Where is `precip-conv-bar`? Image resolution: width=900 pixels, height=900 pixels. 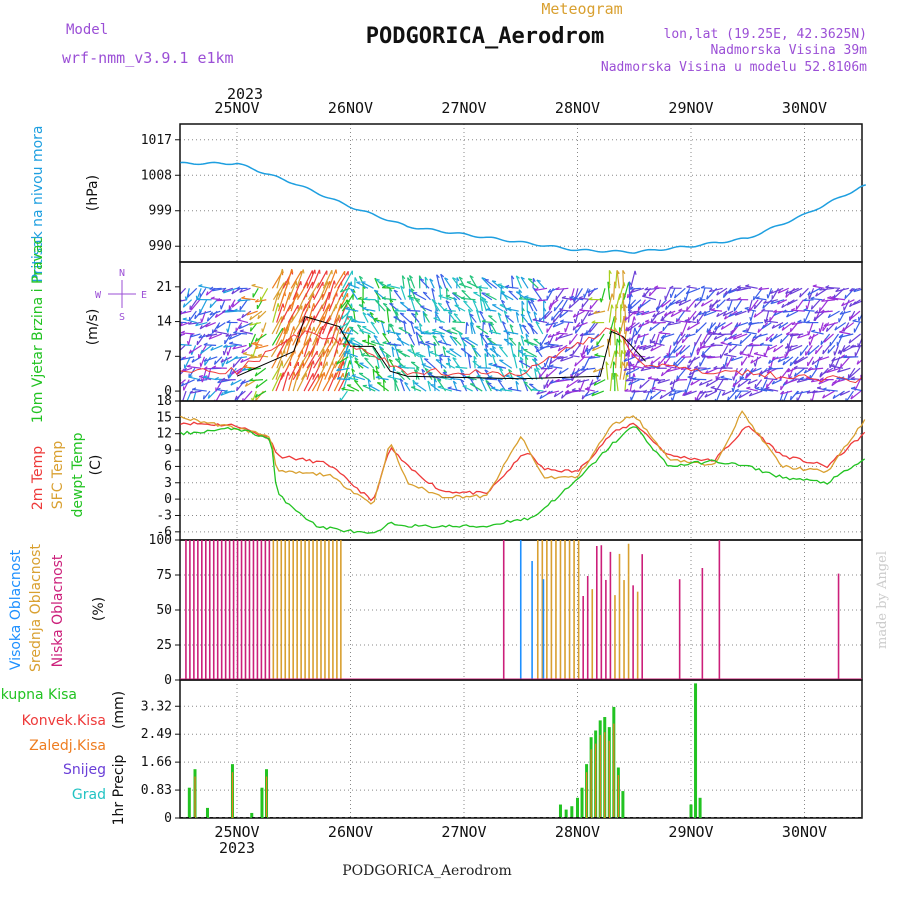 precip-conv-bar is located at coordinates (591, 783).